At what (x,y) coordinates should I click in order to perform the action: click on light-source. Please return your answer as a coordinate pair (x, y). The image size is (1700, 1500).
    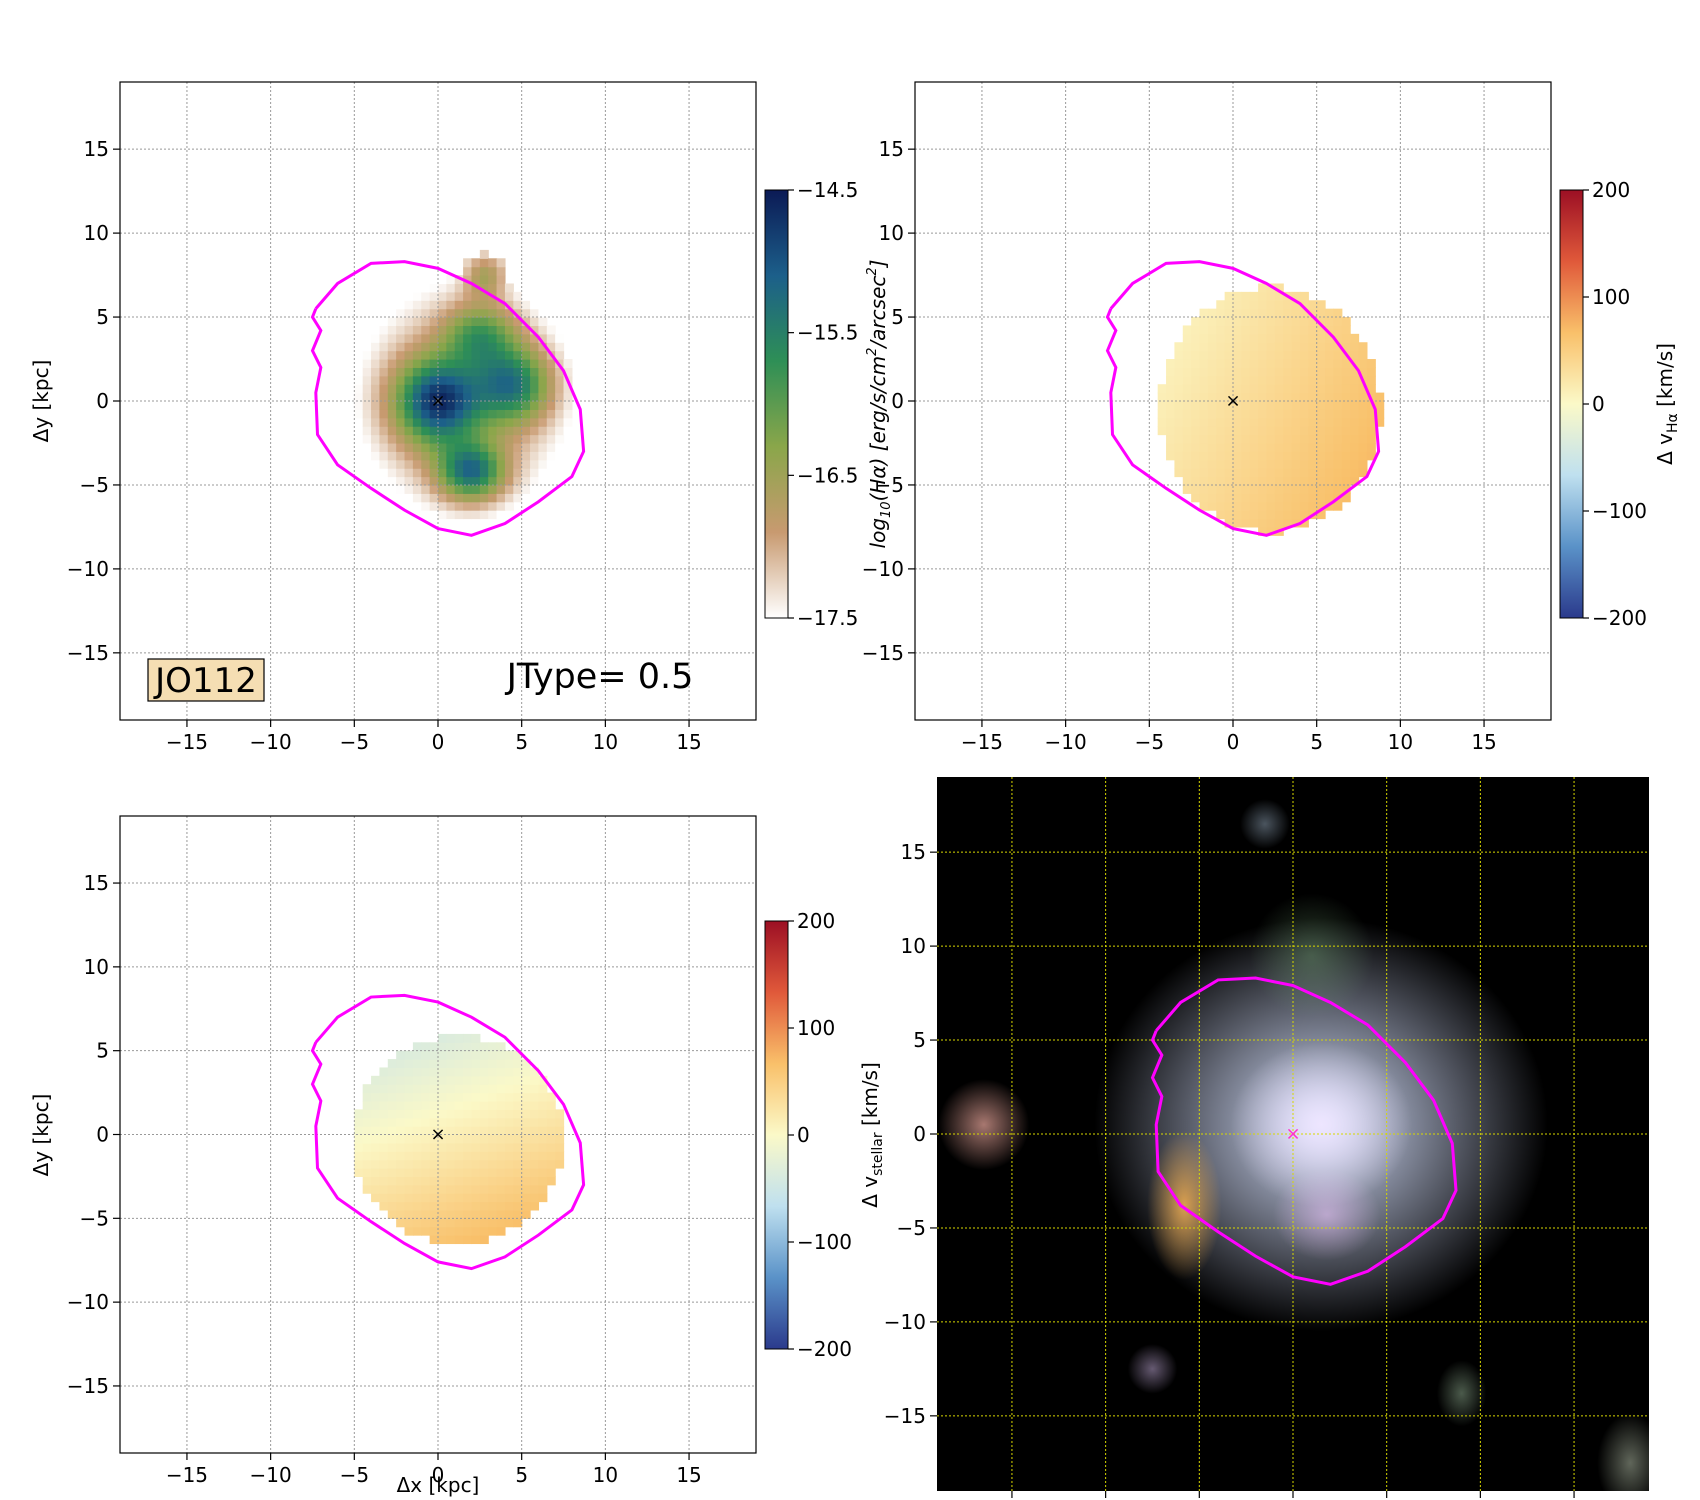
    Looking at the image, I should click on (1152, 1369).